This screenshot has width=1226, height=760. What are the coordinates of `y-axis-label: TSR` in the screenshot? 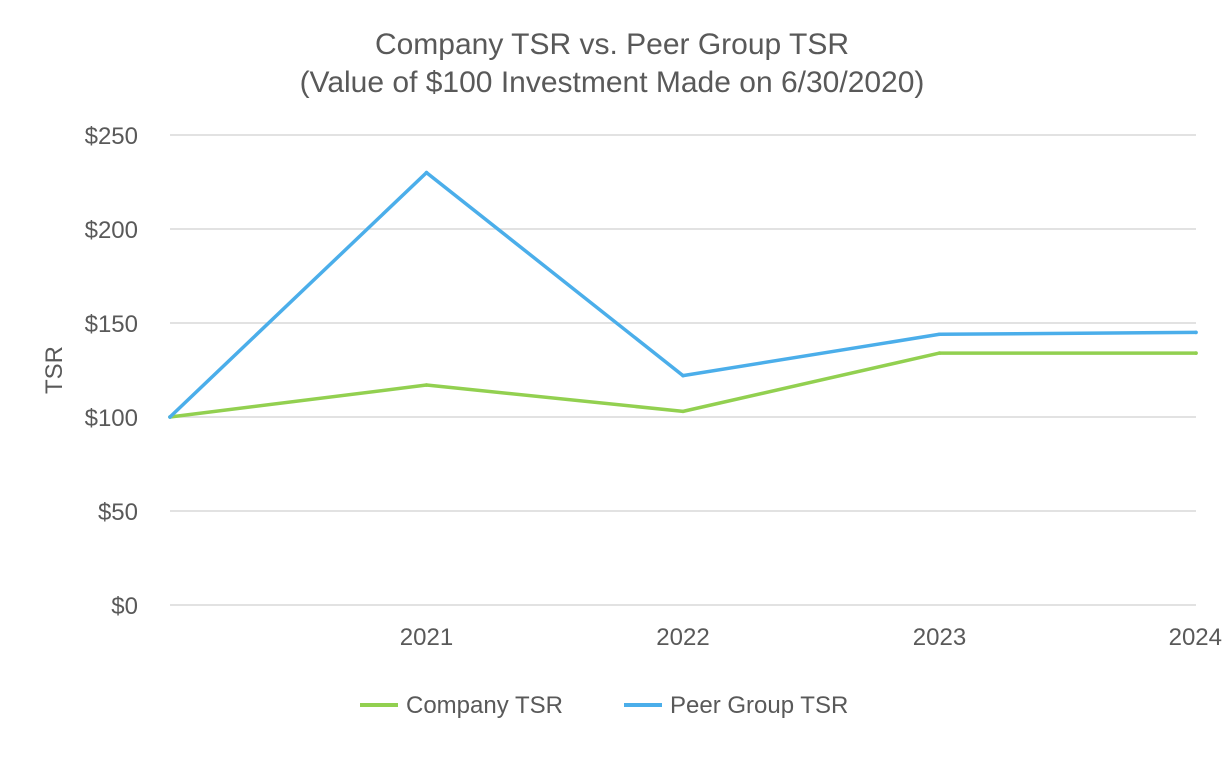 It's located at (54, 370).